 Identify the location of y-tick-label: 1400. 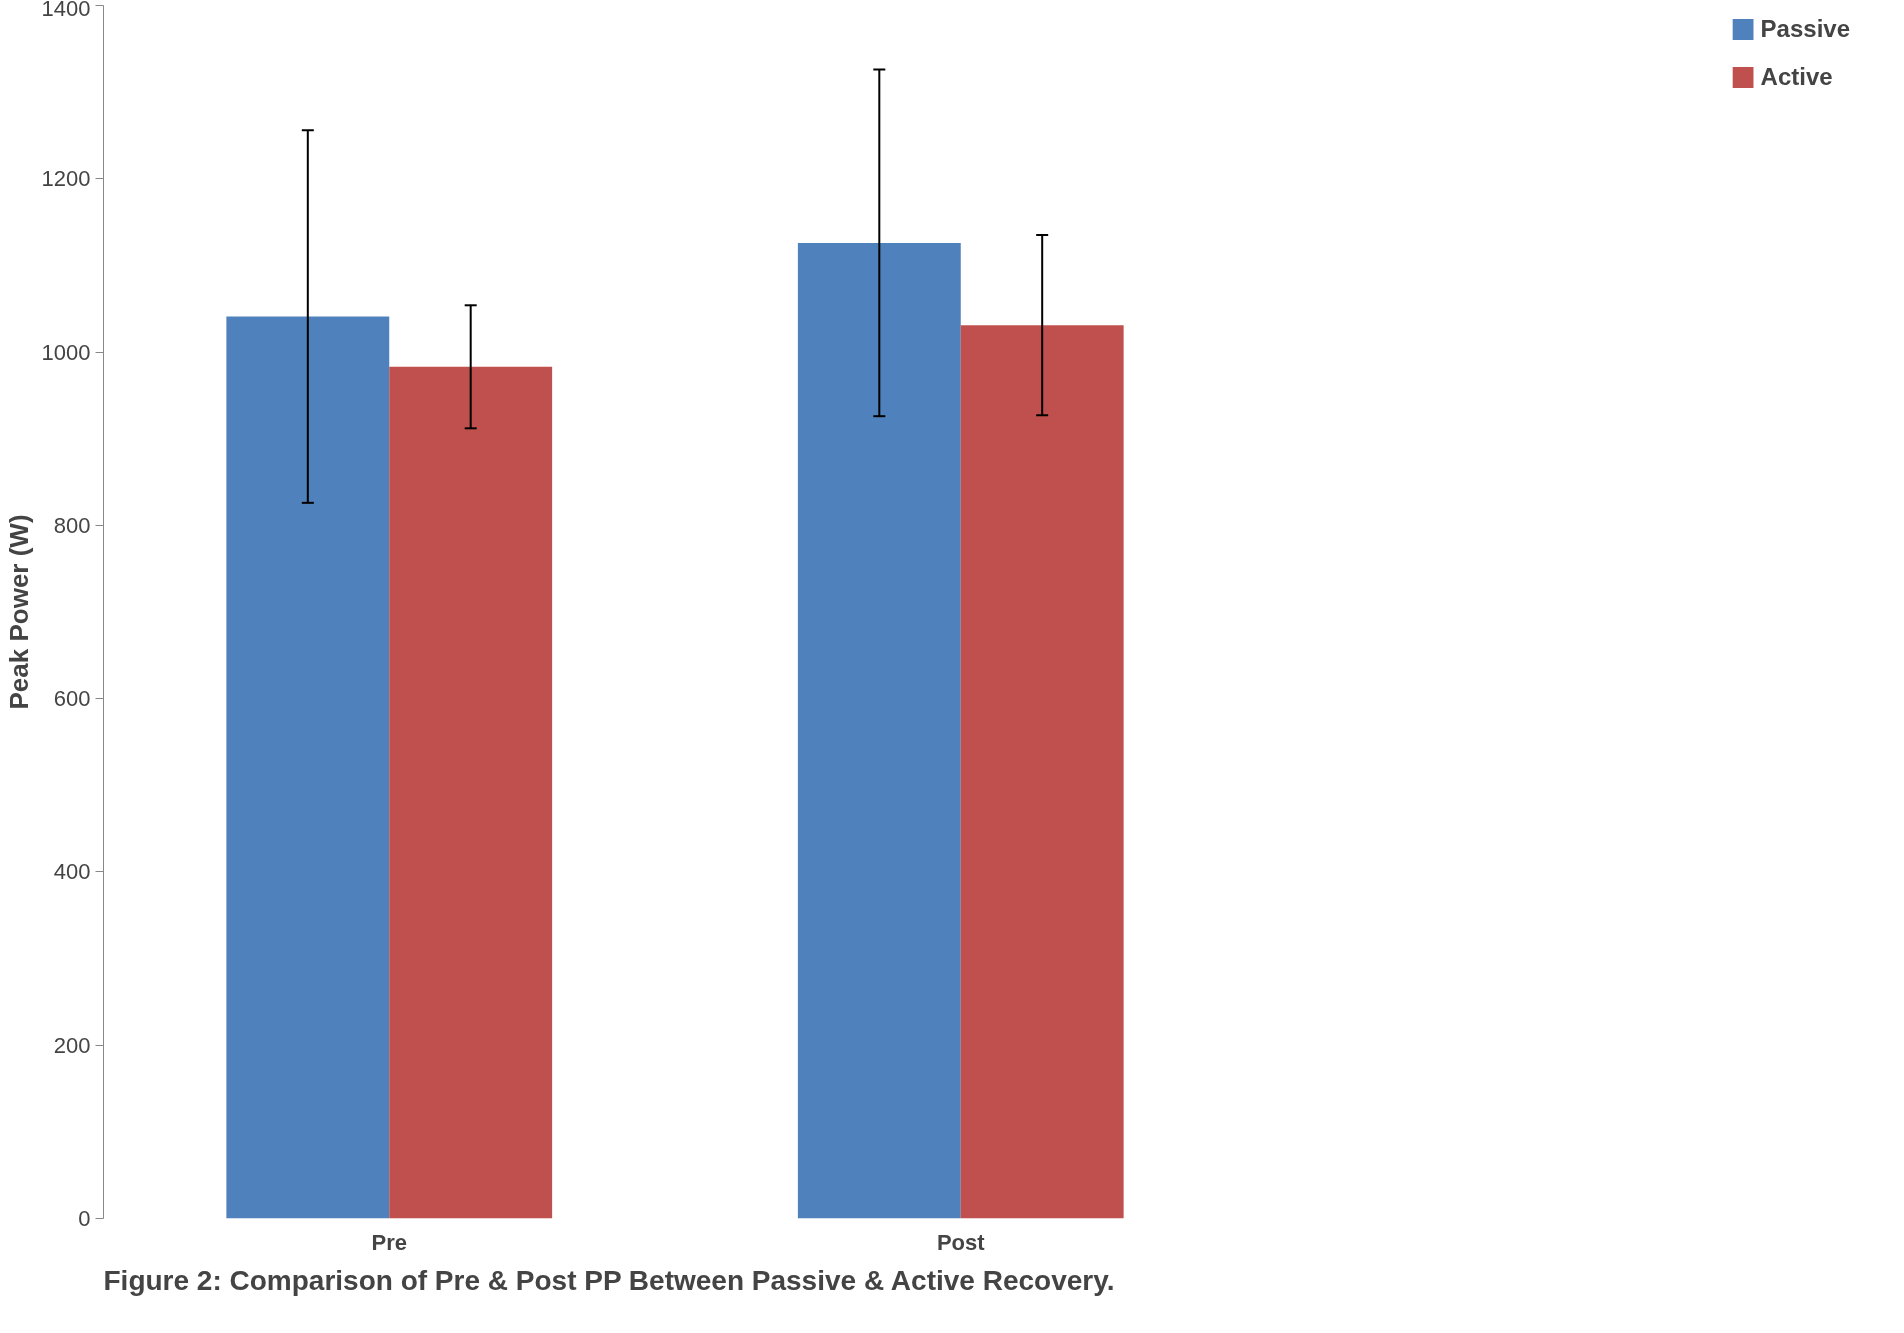
(66, 10).